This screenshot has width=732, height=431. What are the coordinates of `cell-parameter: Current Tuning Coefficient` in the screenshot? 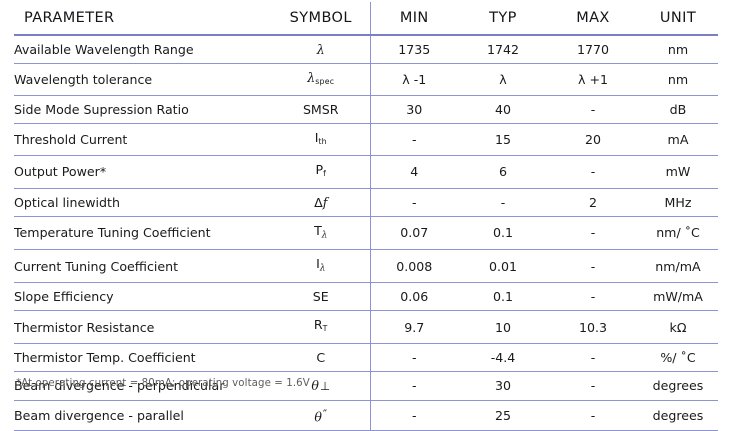 It's located at (143, 266).